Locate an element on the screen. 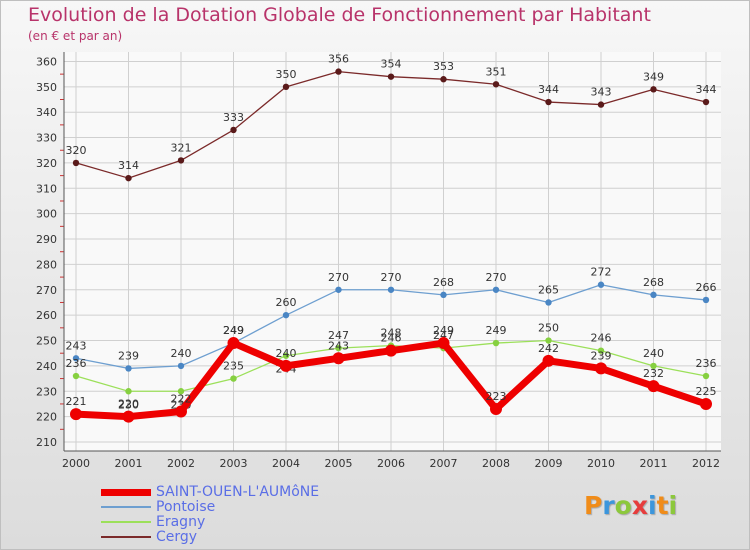 Image resolution: width=750 pixels, height=550 pixels. data-label: 222 is located at coordinates (181, 399).